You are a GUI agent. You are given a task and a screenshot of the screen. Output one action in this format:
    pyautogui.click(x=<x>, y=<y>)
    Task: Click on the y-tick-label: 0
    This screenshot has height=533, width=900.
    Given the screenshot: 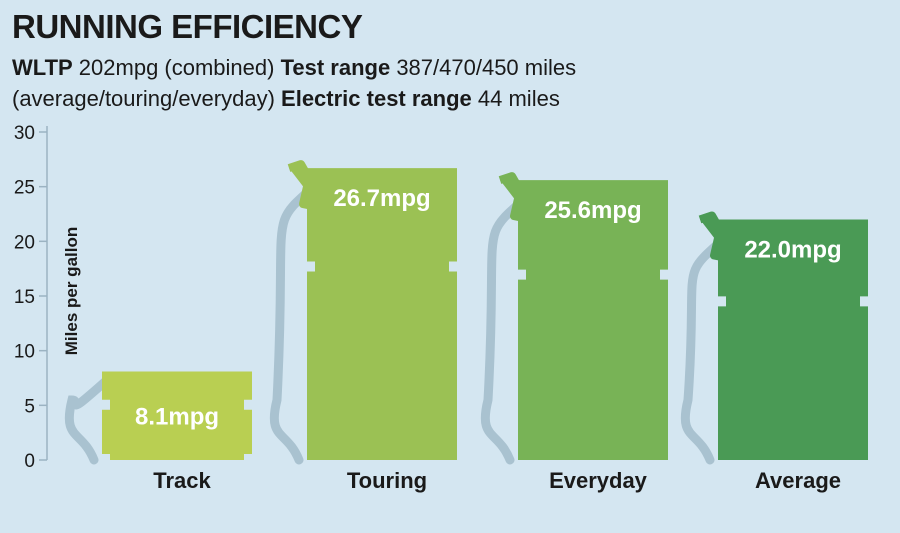 What is the action you would take?
    pyautogui.click(x=29, y=461)
    